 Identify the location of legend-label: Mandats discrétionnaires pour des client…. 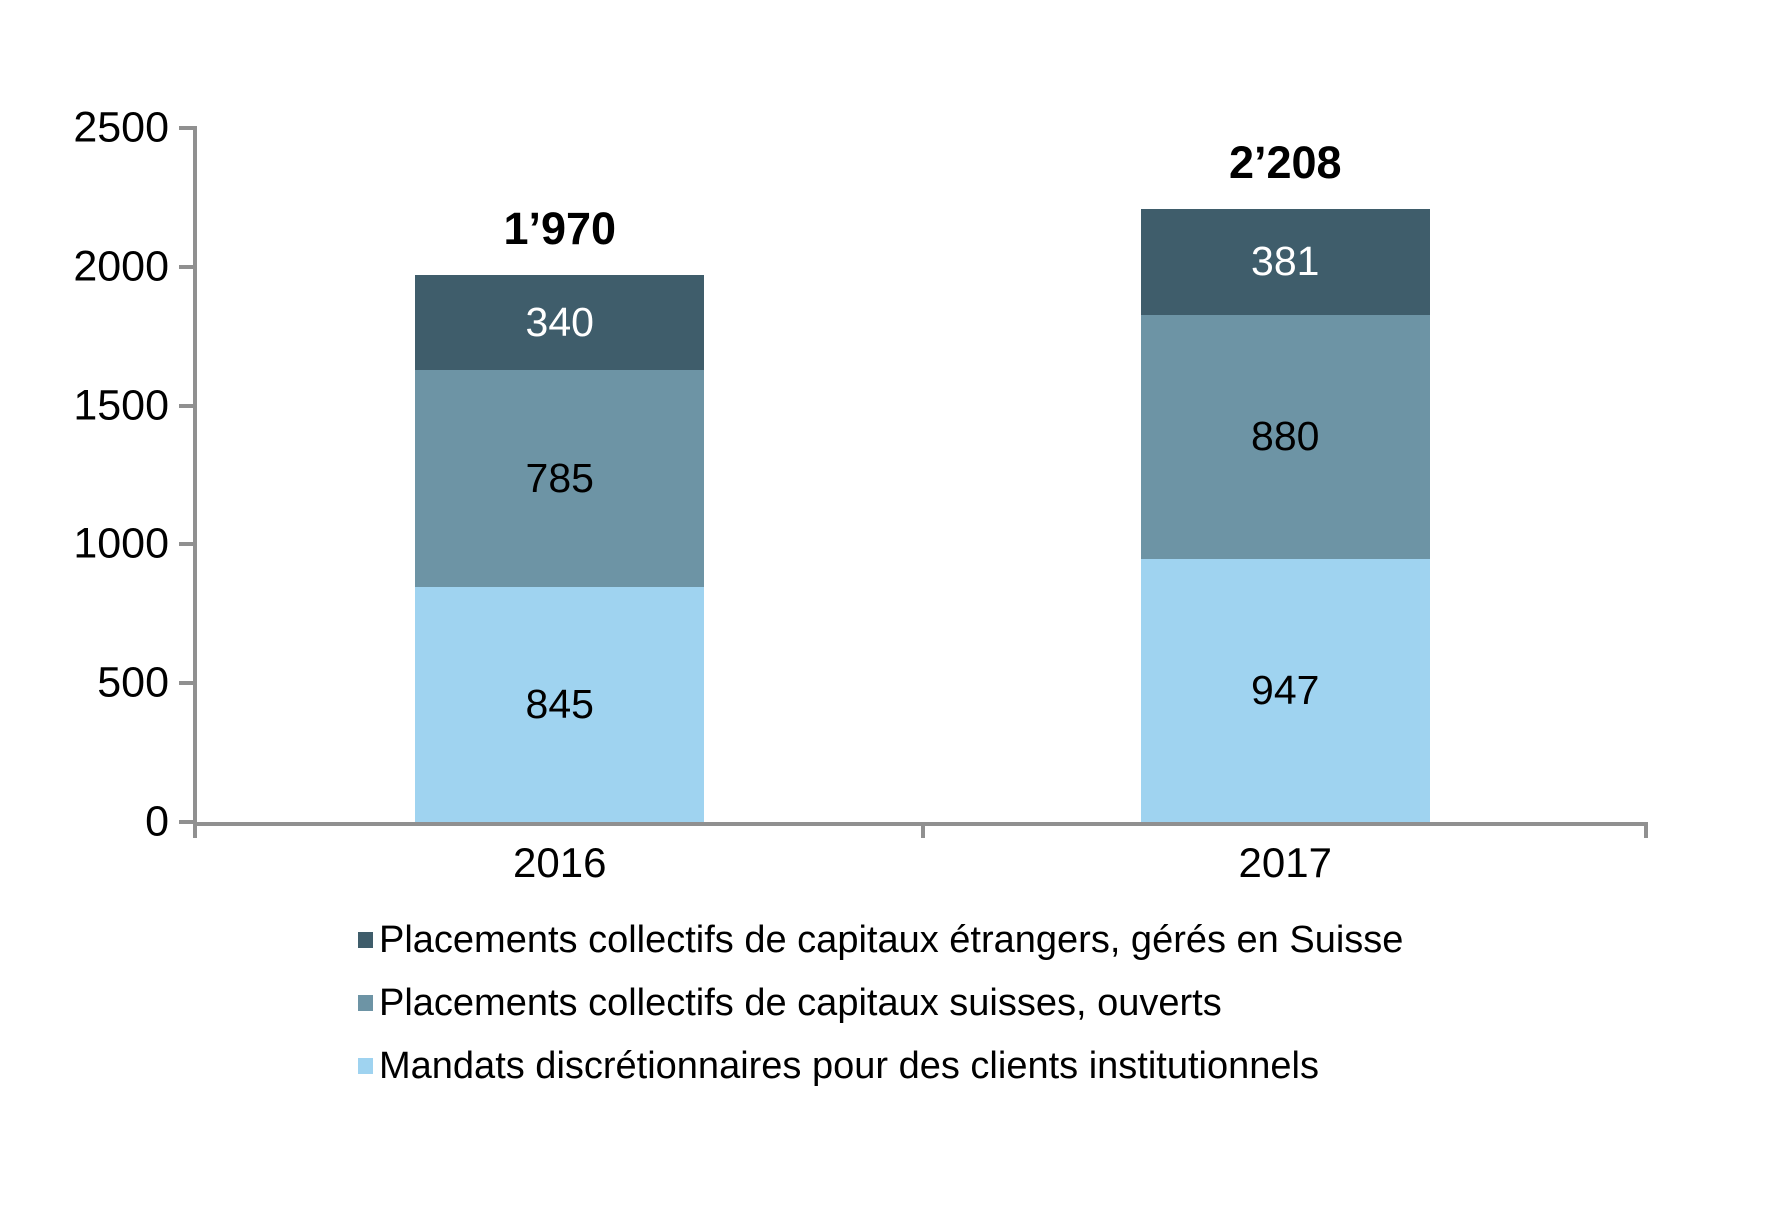
(849, 1065).